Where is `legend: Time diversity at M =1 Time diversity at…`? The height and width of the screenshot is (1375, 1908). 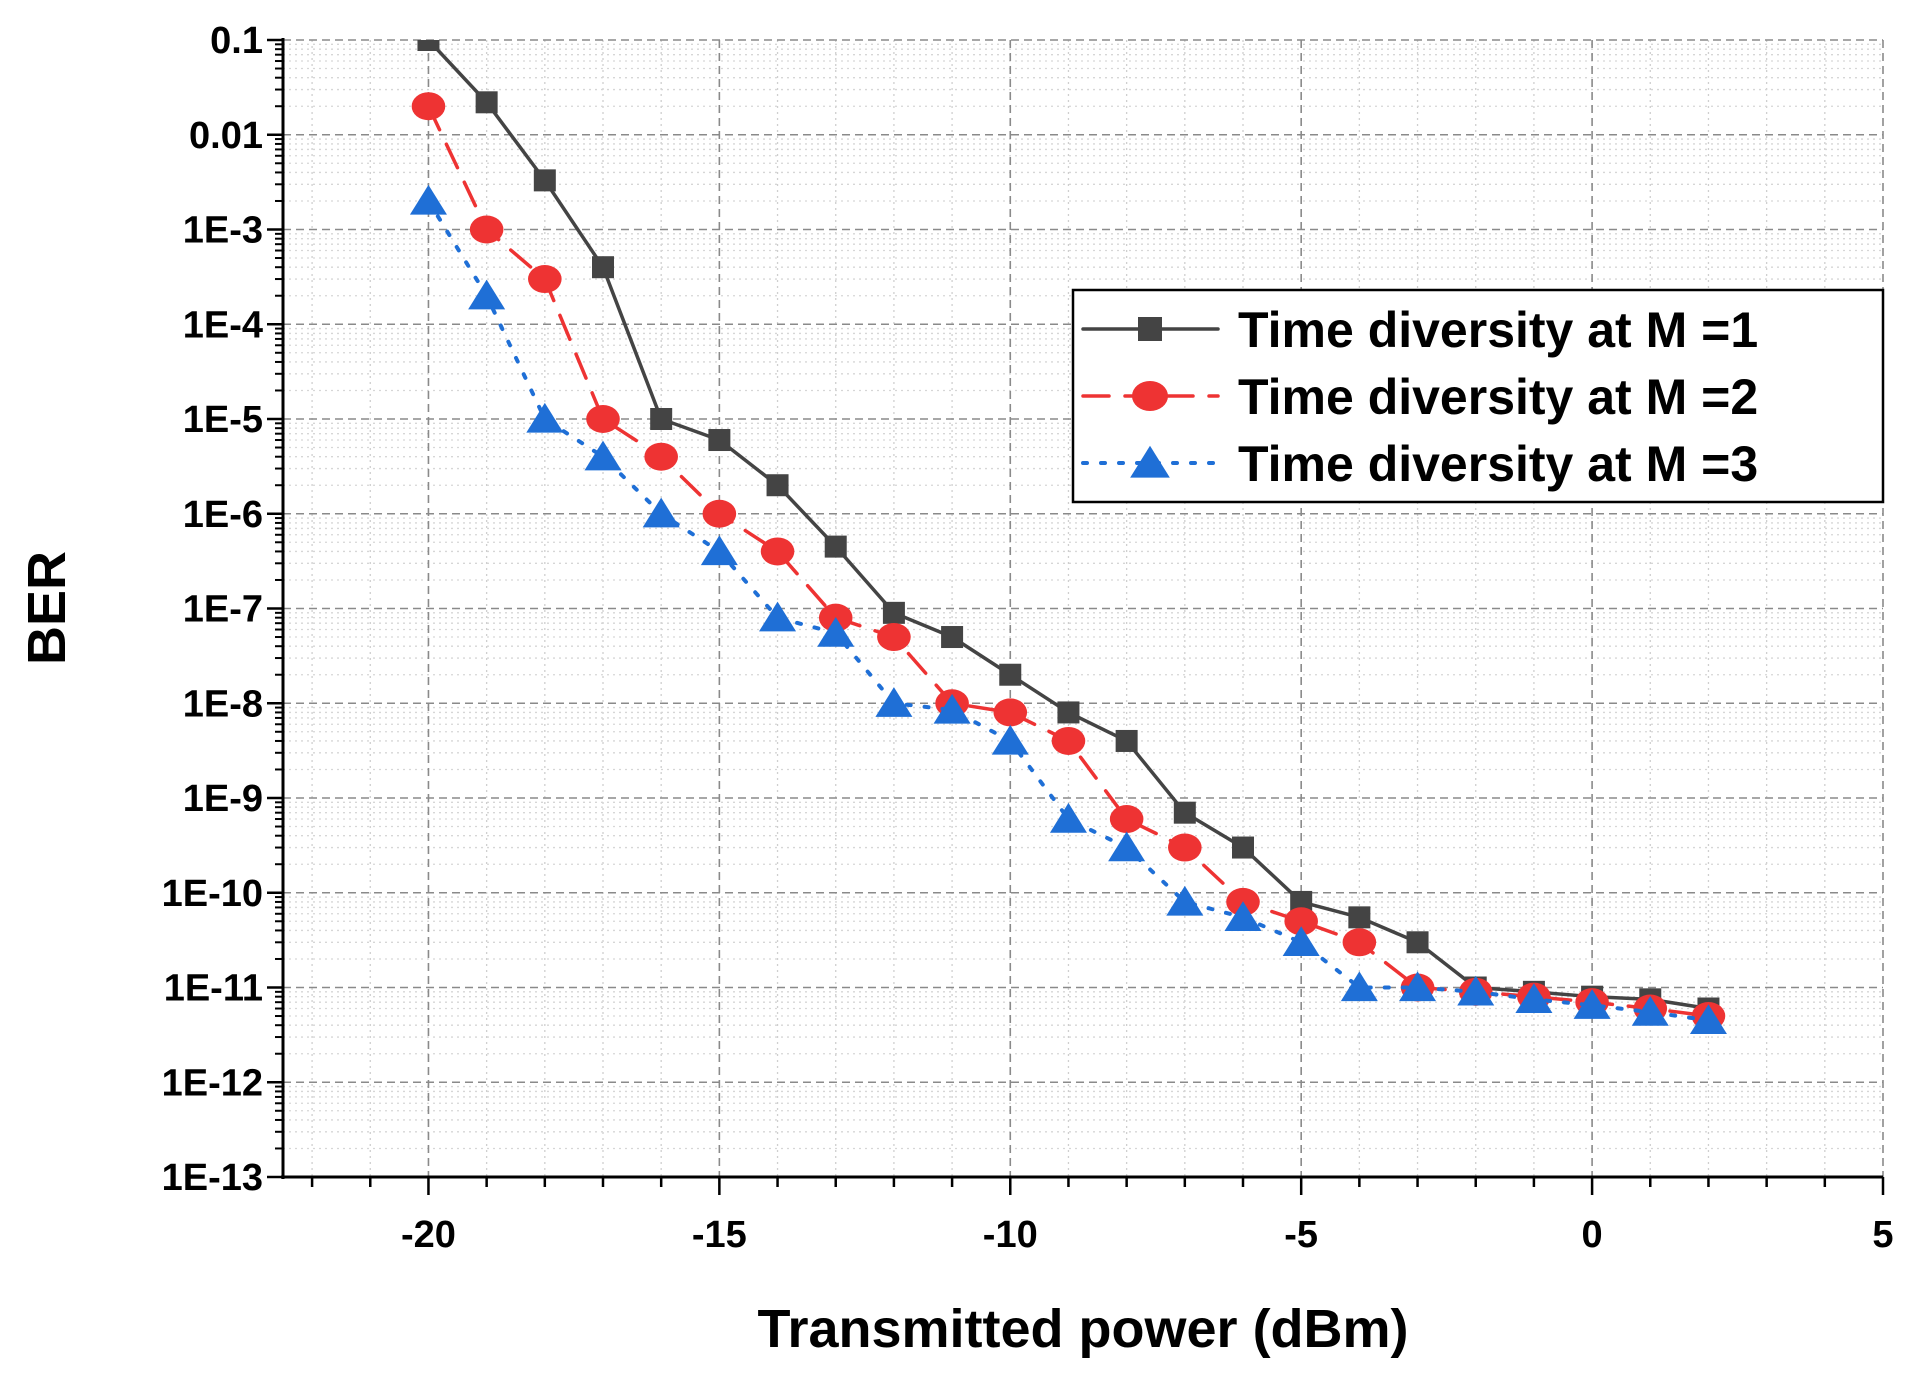
legend: Time diversity at M =1 Time diversity at… is located at coordinates (1478, 396).